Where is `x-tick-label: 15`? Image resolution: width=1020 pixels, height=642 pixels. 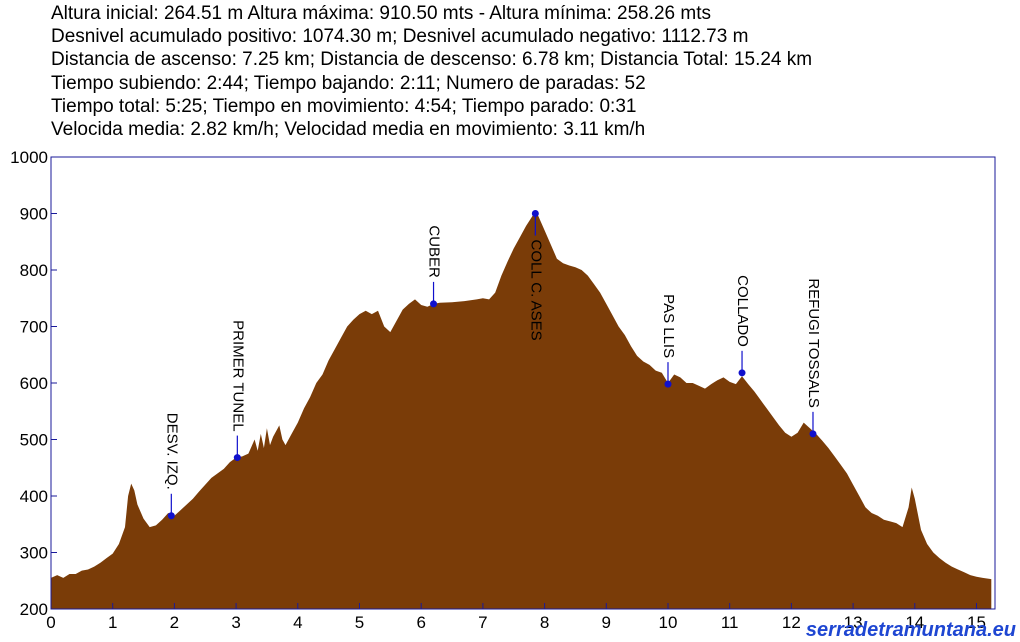 x-tick-label: 15 is located at coordinates (976, 622).